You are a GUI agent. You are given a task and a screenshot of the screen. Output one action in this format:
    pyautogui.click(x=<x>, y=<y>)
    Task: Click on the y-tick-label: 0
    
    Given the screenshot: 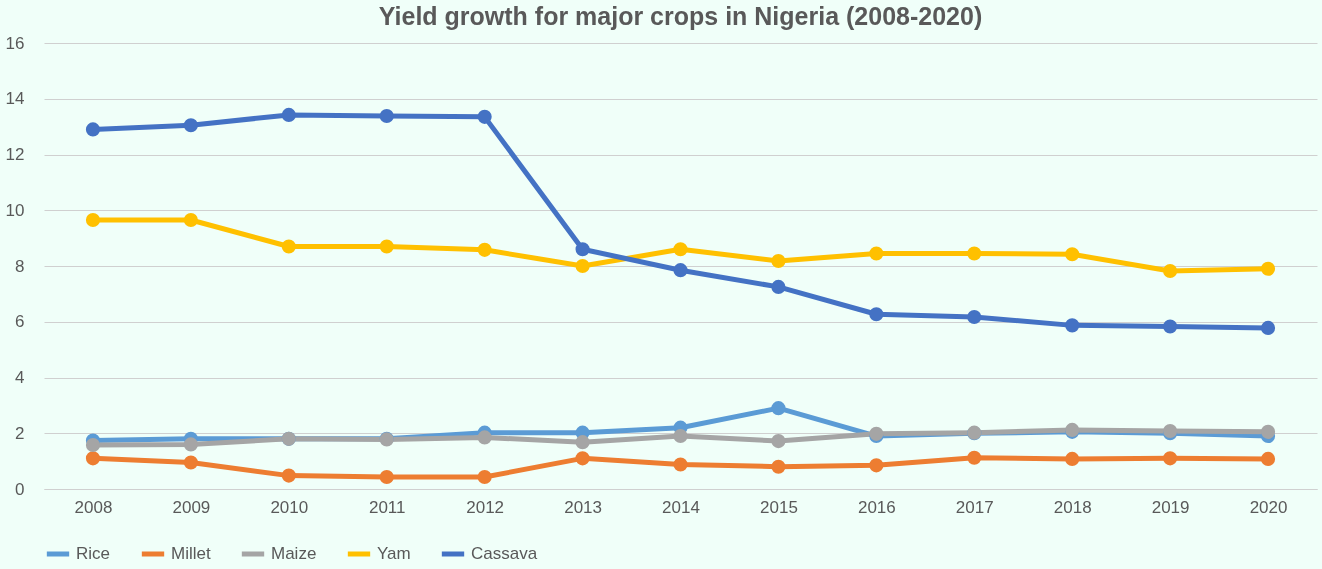 What is the action you would take?
    pyautogui.click(x=20, y=489)
    